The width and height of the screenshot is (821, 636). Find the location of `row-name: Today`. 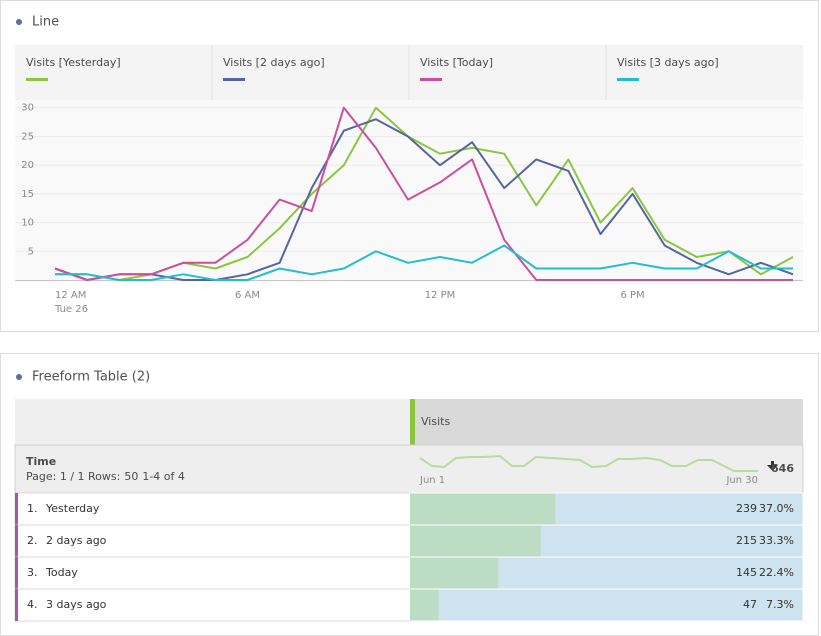

row-name: Today is located at coordinates (61, 572).